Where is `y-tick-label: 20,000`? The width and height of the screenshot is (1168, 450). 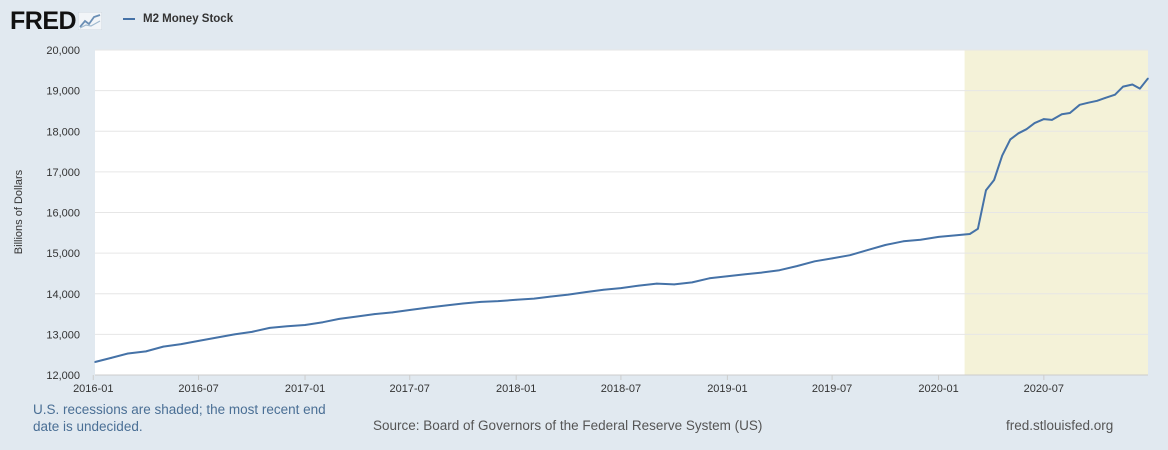
y-tick-label: 20,000 is located at coordinates (63, 51).